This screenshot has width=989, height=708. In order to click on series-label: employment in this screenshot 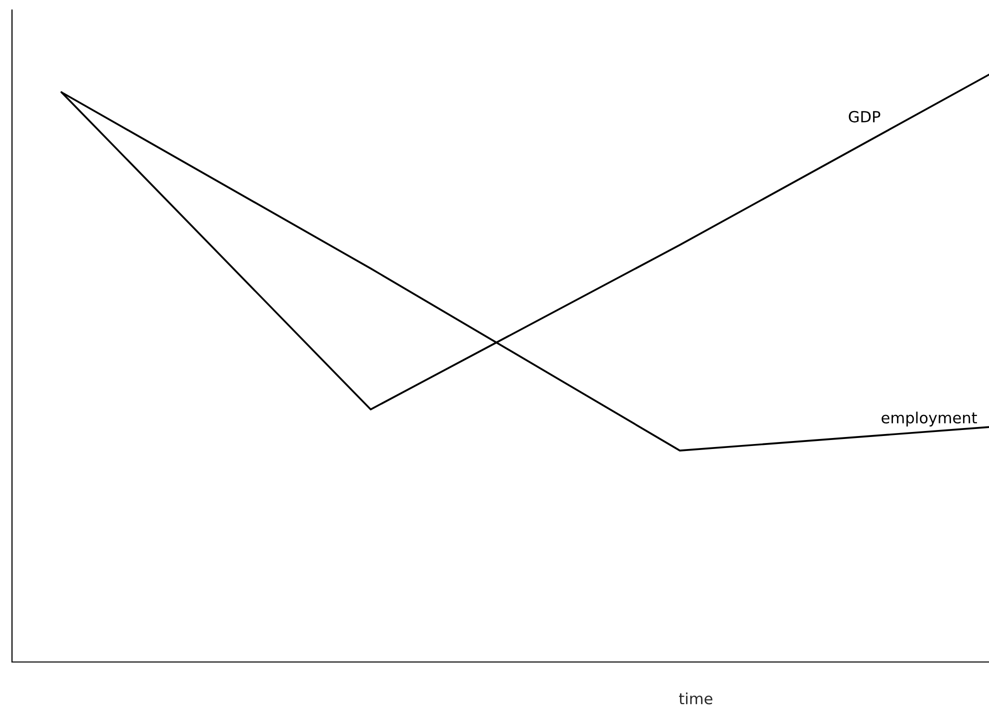, I will do `click(929, 419)`.